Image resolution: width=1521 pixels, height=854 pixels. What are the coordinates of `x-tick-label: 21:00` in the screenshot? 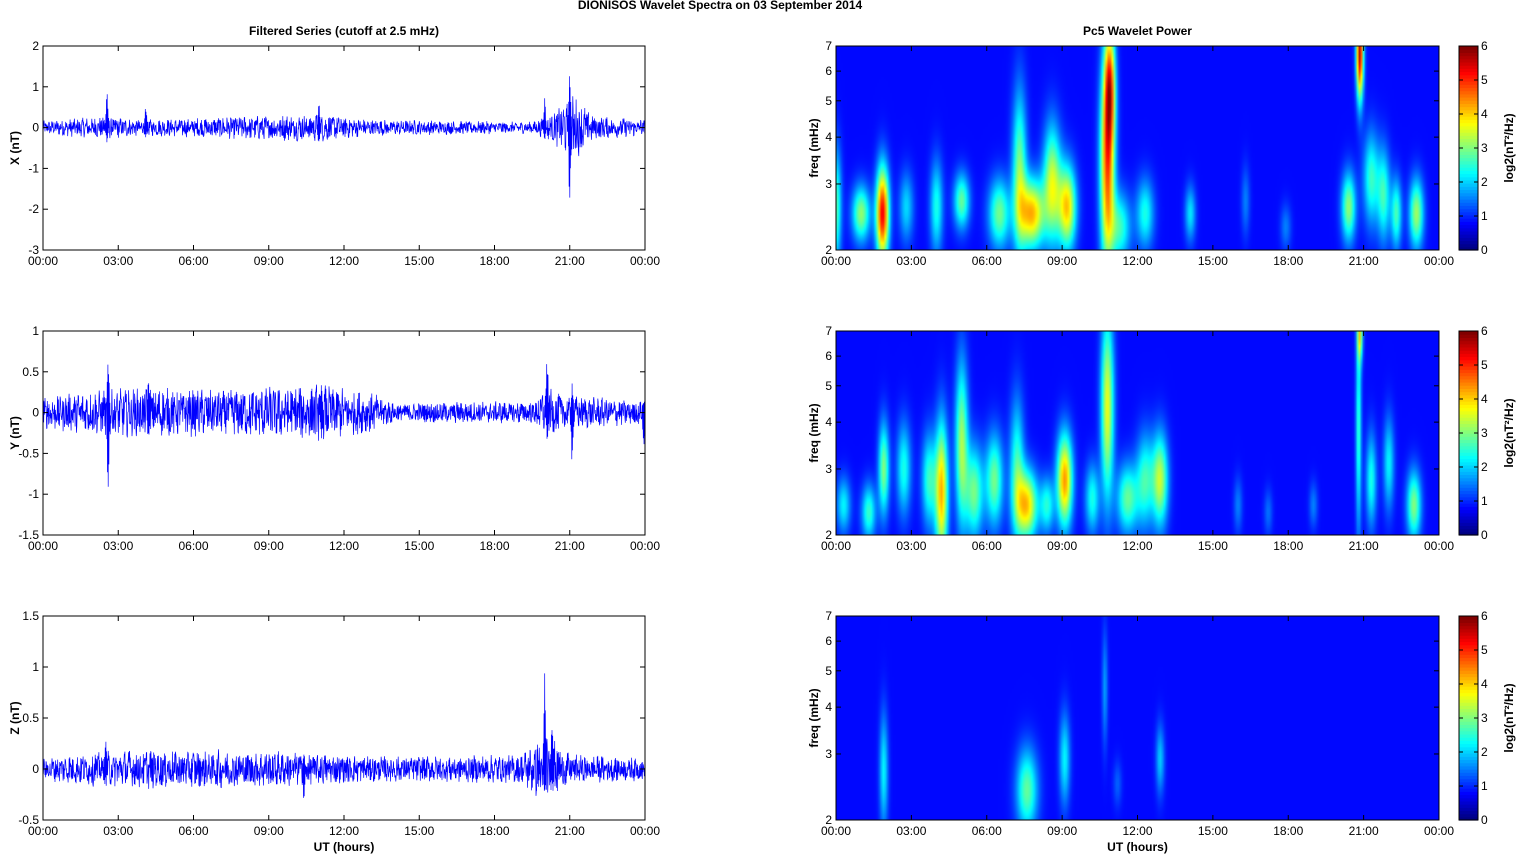 It's located at (1364, 831).